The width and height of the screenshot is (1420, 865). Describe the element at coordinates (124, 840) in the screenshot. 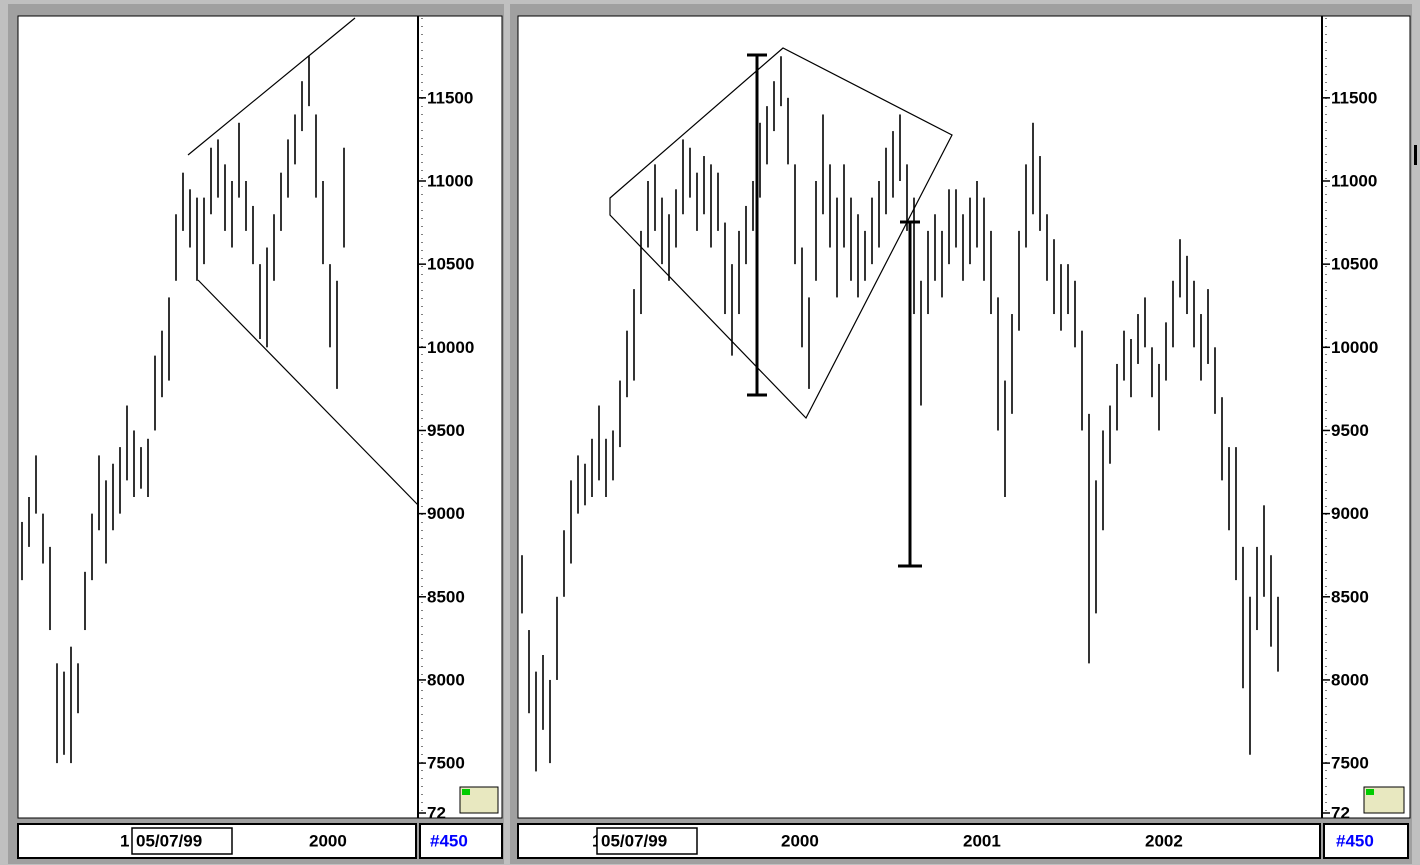

I see `x-tick-label: 1` at that location.